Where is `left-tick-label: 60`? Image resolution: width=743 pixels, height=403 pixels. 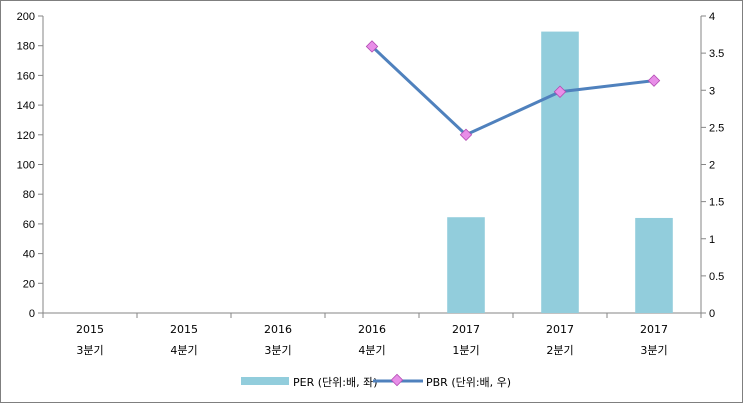
left-tick-label: 60 is located at coordinates (29, 225).